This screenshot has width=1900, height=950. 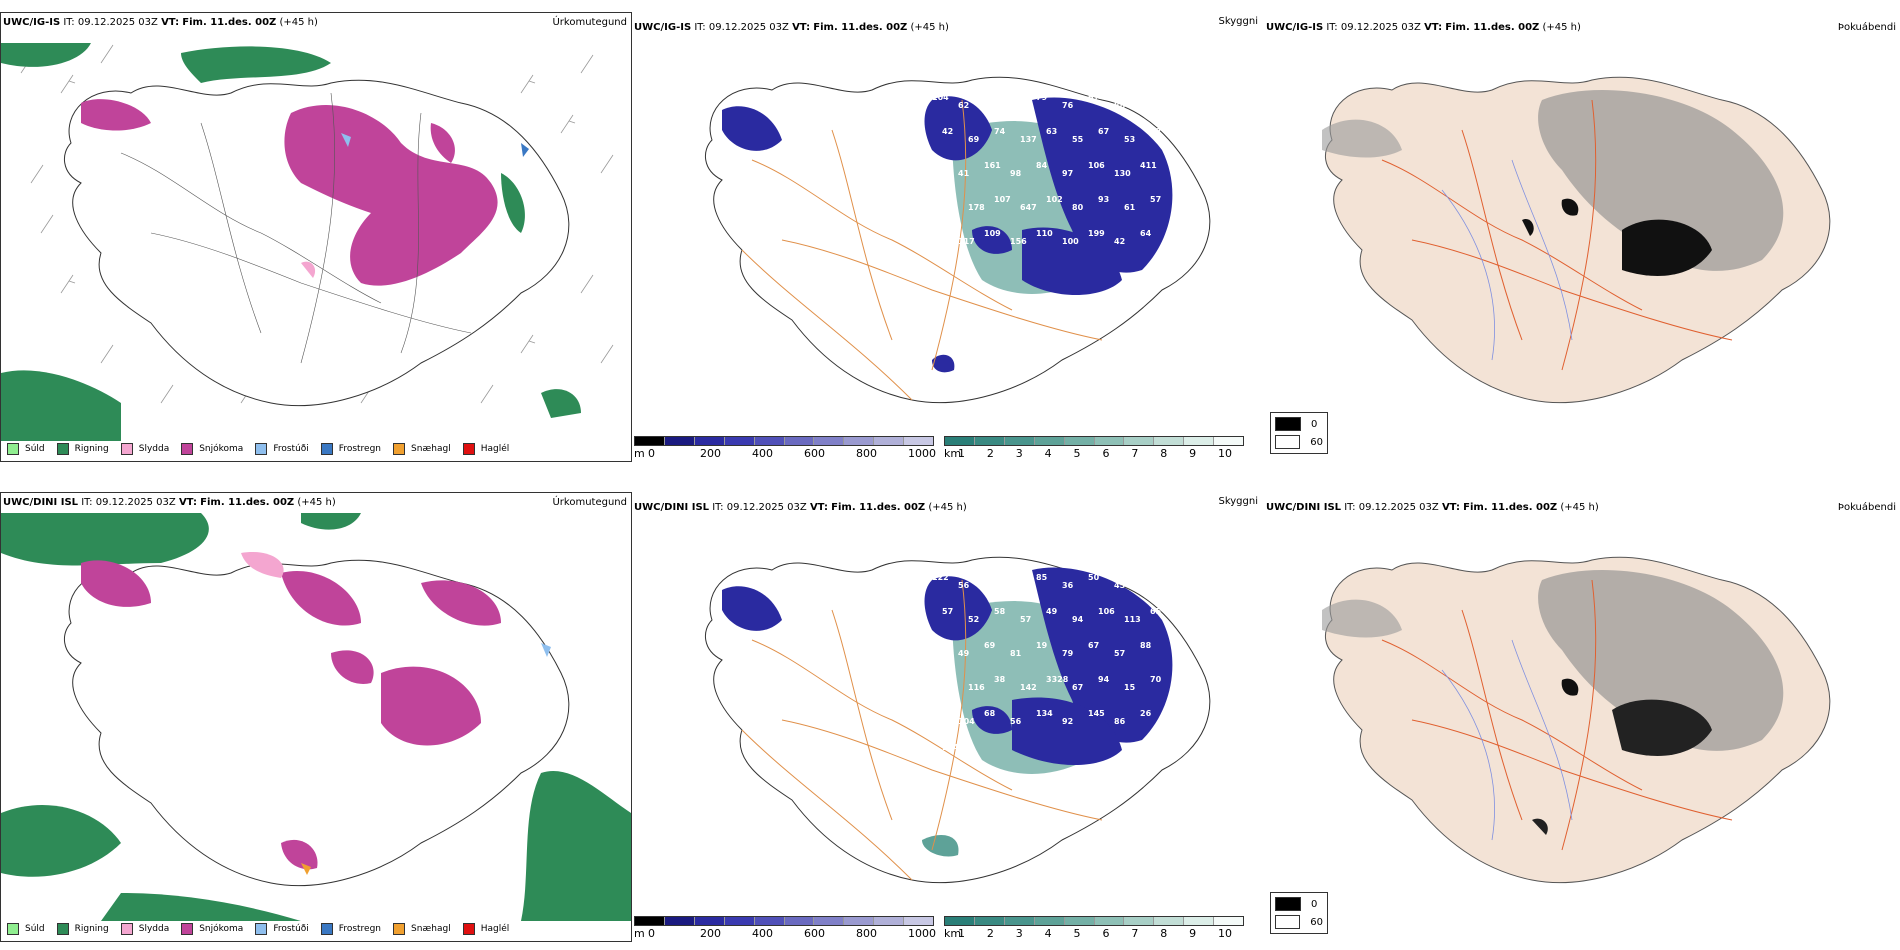 What do you see at coordinates (992, 165) in the screenshot?
I see `elevation-label: 161` at bounding box center [992, 165].